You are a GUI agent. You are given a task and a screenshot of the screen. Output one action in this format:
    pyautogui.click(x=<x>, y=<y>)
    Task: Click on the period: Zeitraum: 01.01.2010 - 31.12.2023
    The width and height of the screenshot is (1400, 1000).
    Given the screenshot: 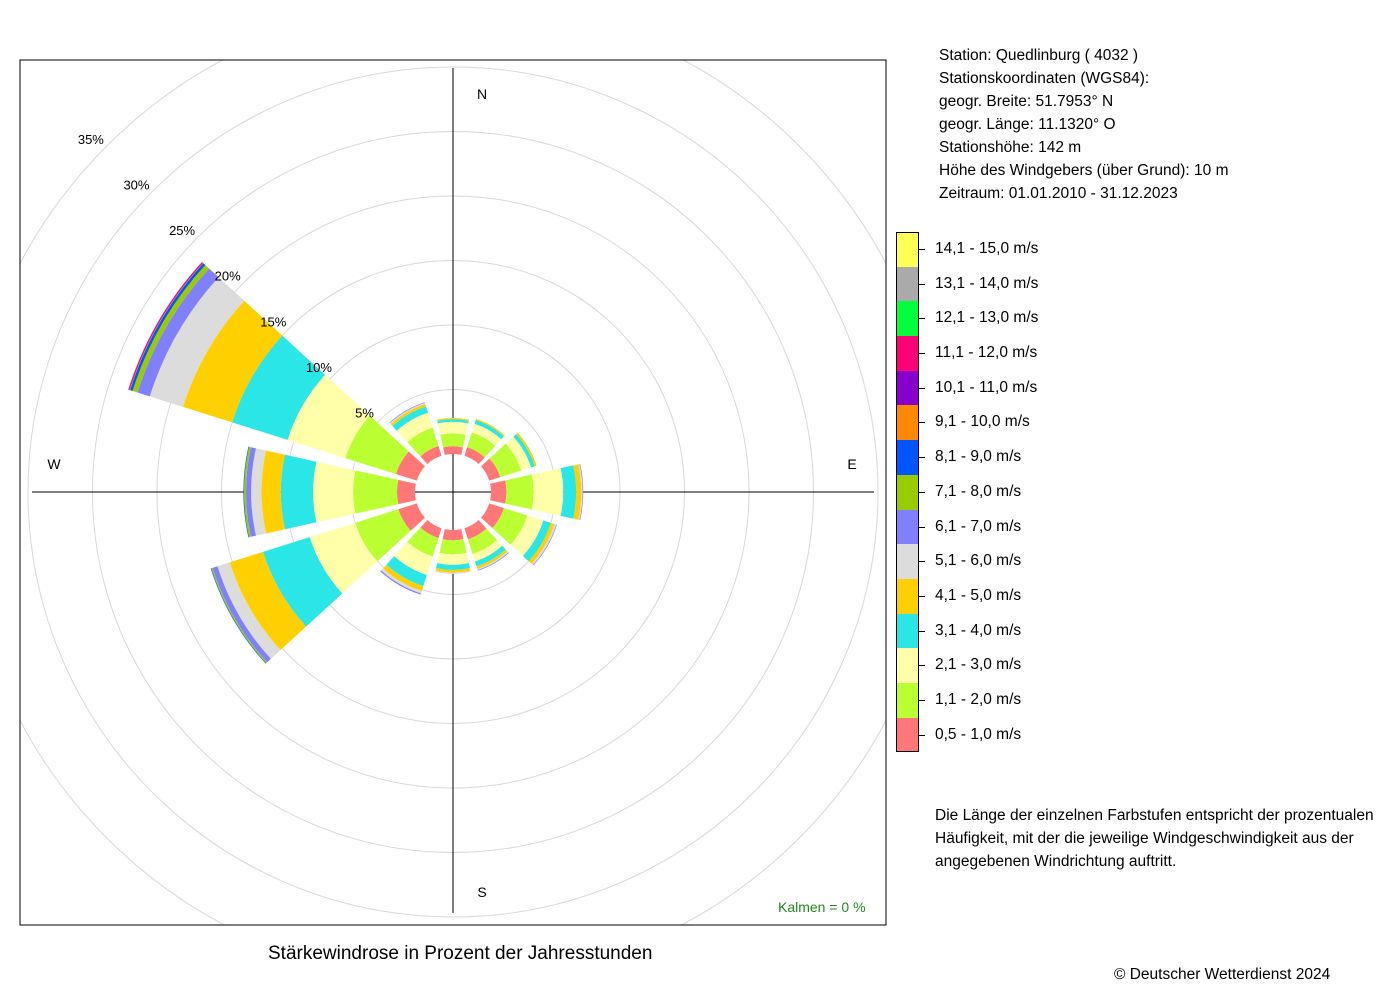 What is the action you would take?
    pyautogui.click(x=1058, y=193)
    